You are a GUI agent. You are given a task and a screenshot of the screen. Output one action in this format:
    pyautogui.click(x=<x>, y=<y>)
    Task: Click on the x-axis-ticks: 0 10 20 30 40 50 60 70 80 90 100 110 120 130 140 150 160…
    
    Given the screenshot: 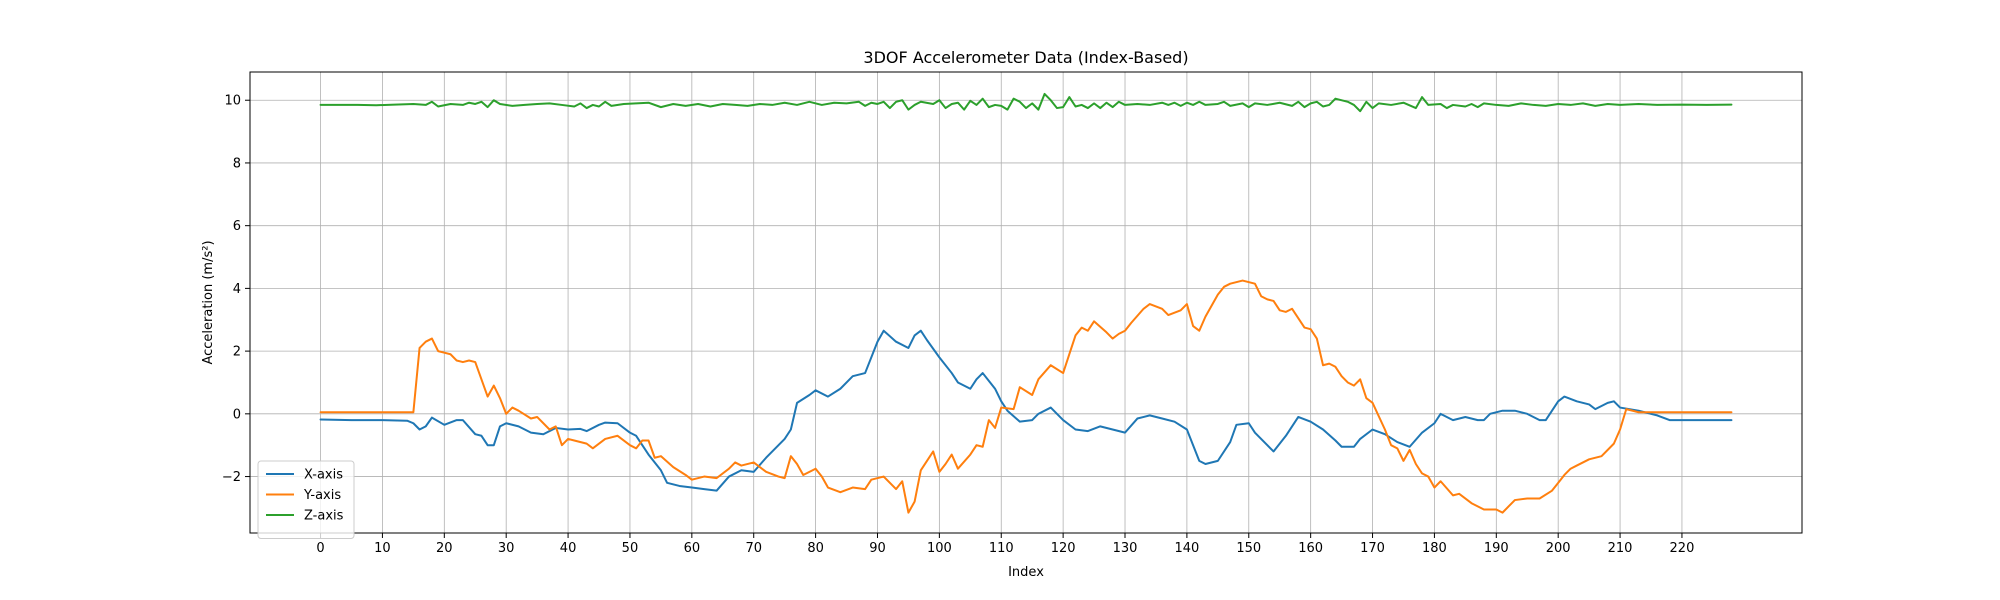 What is the action you would take?
    pyautogui.click(x=1005, y=544)
    